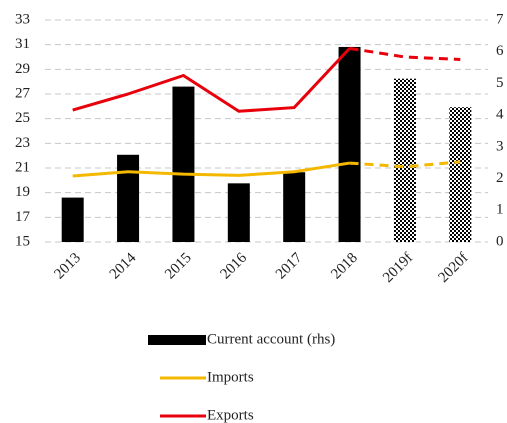 The width and height of the screenshot is (507, 423). Describe the element at coordinates (22, 19) in the screenshot. I see `y-tick-label: 33` at that location.